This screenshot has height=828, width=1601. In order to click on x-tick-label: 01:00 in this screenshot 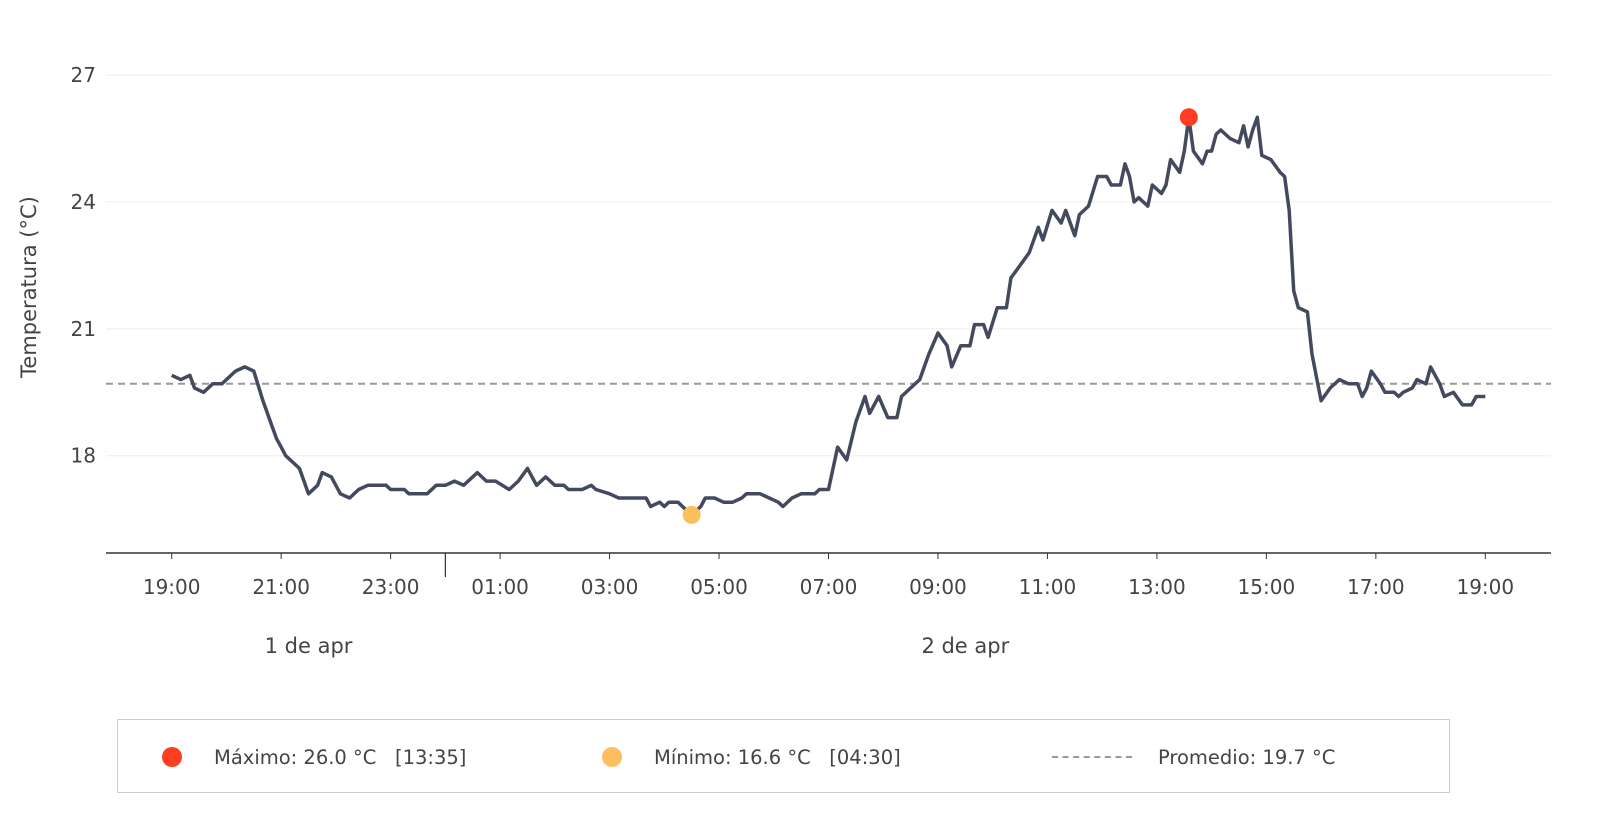, I will do `click(500, 587)`.